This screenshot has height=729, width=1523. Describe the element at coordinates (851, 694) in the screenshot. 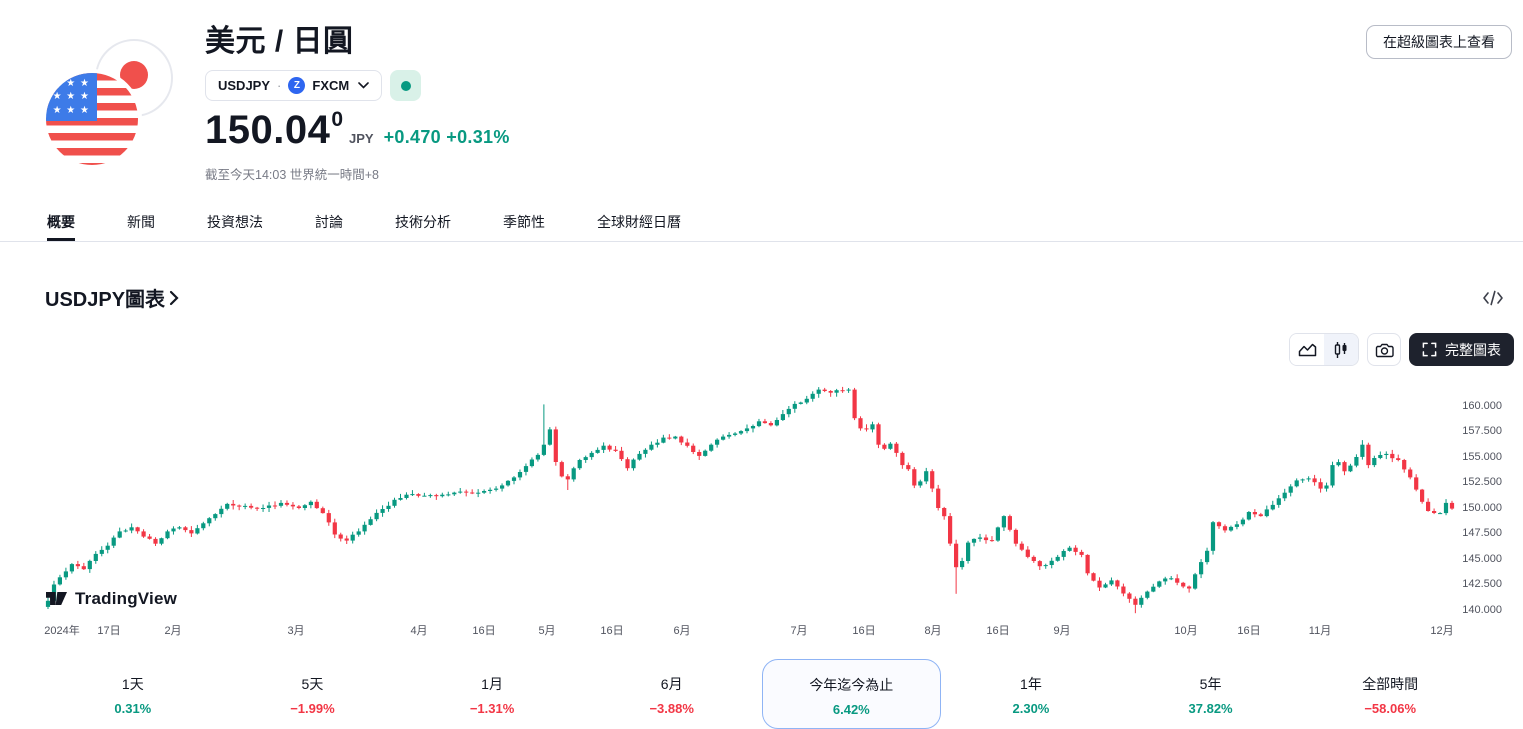

I see `period-button-ytd: 今年迄今為止 6.42%` at that location.